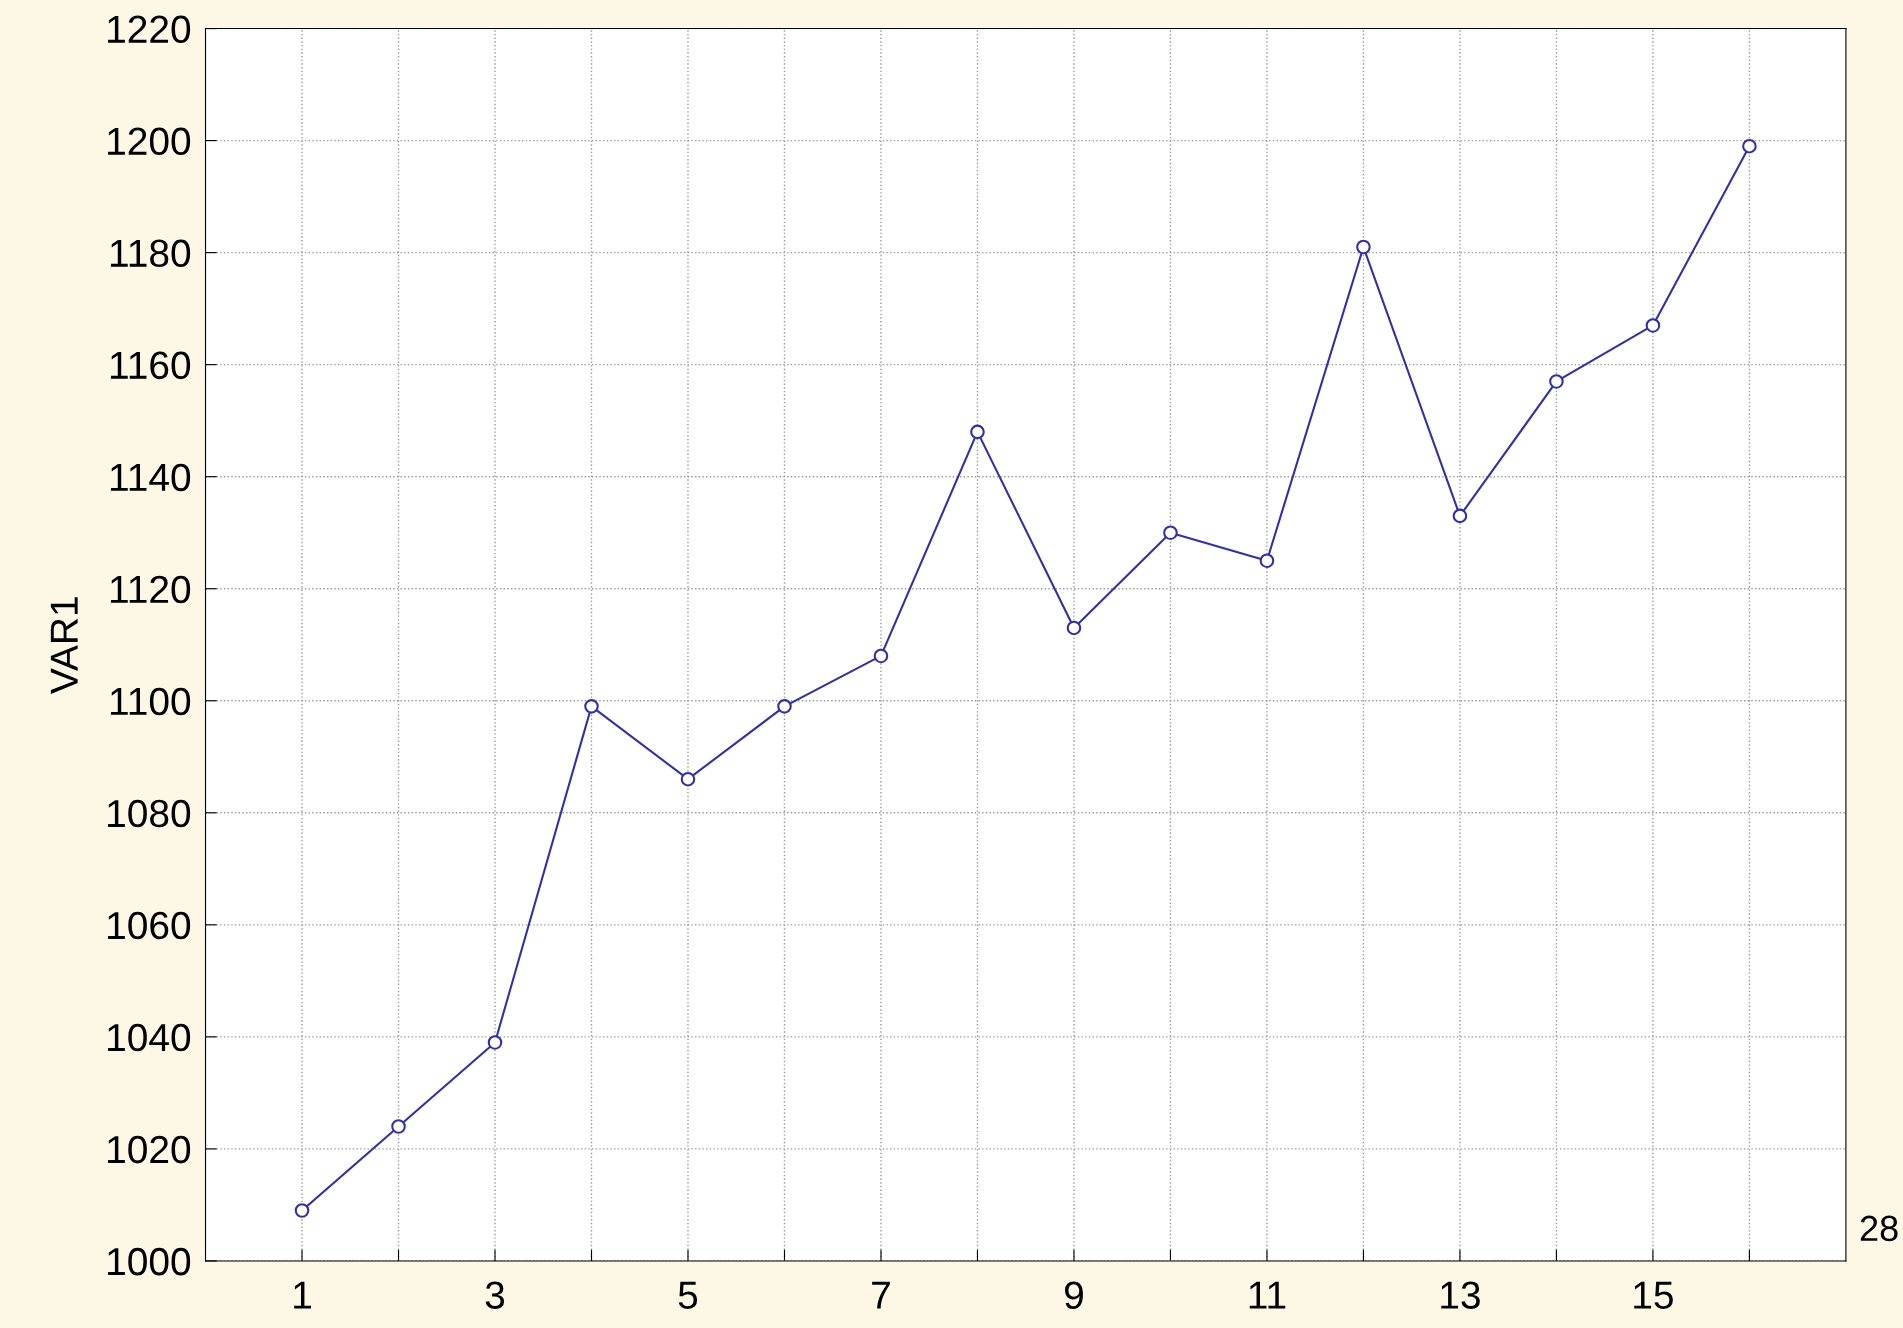 The width and height of the screenshot is (1903, 1328). Describe the element at coordinates (1460, 1295) in the screenshot. I see `x-tick-label: 13` at that location.